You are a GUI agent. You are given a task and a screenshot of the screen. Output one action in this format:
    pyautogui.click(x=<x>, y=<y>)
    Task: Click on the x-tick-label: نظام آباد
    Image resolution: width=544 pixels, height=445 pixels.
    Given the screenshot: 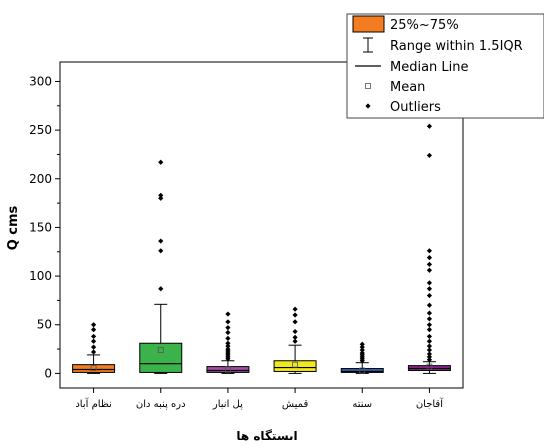 What is the action you would take?
    pyautogui.click(x=93, y=403)
    